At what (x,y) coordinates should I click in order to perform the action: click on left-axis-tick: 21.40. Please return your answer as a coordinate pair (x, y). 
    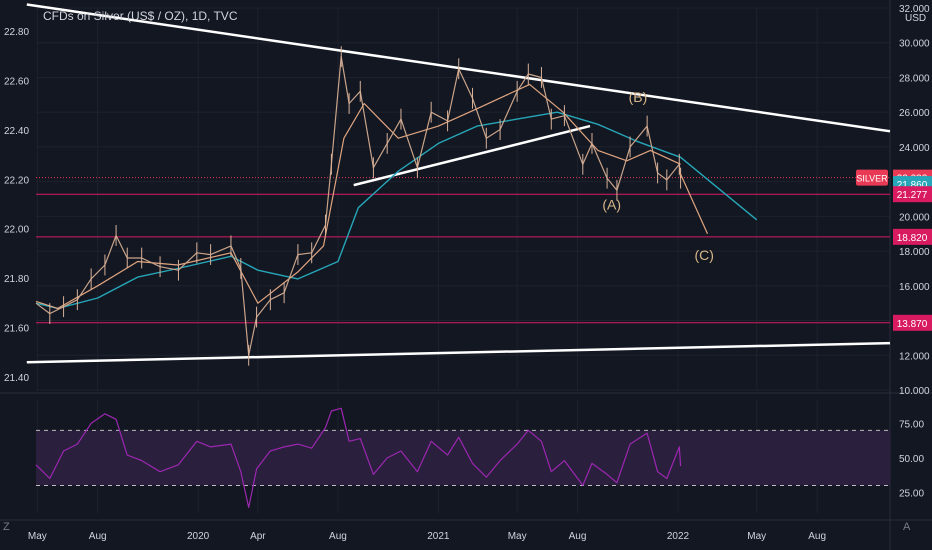
    Looking at the image, I should click on (16, 378).